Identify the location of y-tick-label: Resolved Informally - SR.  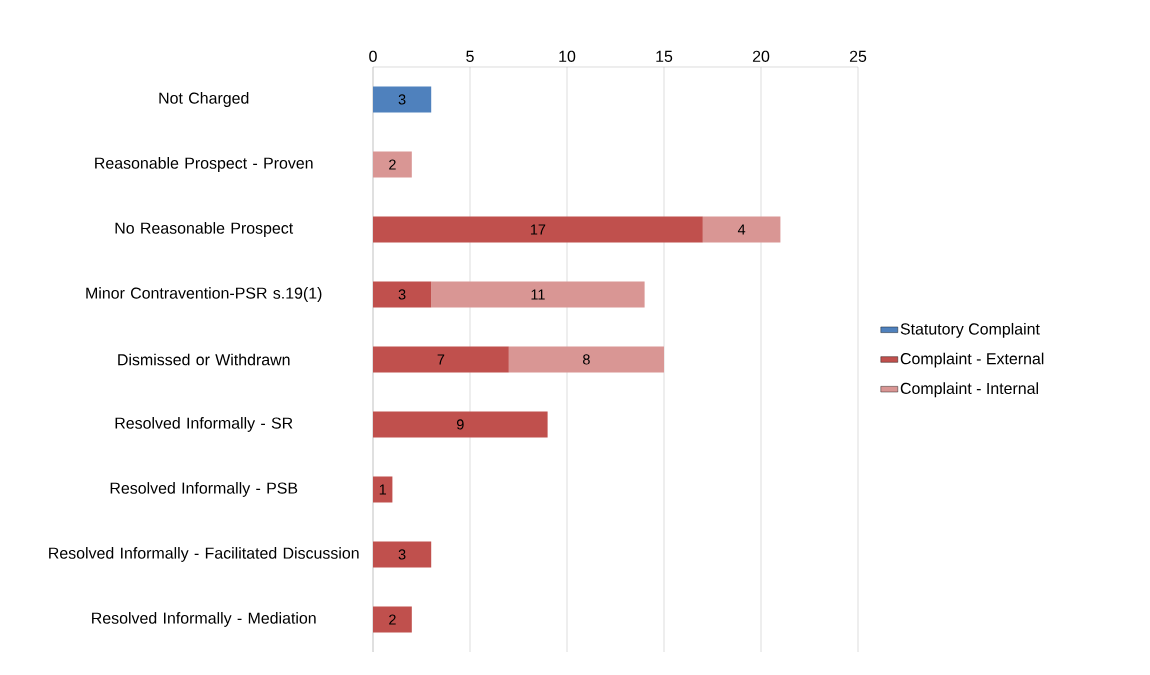
(204, 424).